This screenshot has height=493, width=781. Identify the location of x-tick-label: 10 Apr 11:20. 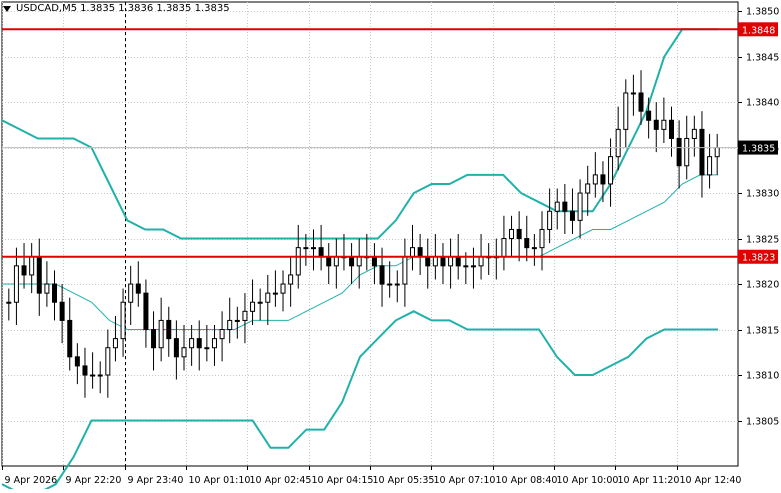
(649, 480).